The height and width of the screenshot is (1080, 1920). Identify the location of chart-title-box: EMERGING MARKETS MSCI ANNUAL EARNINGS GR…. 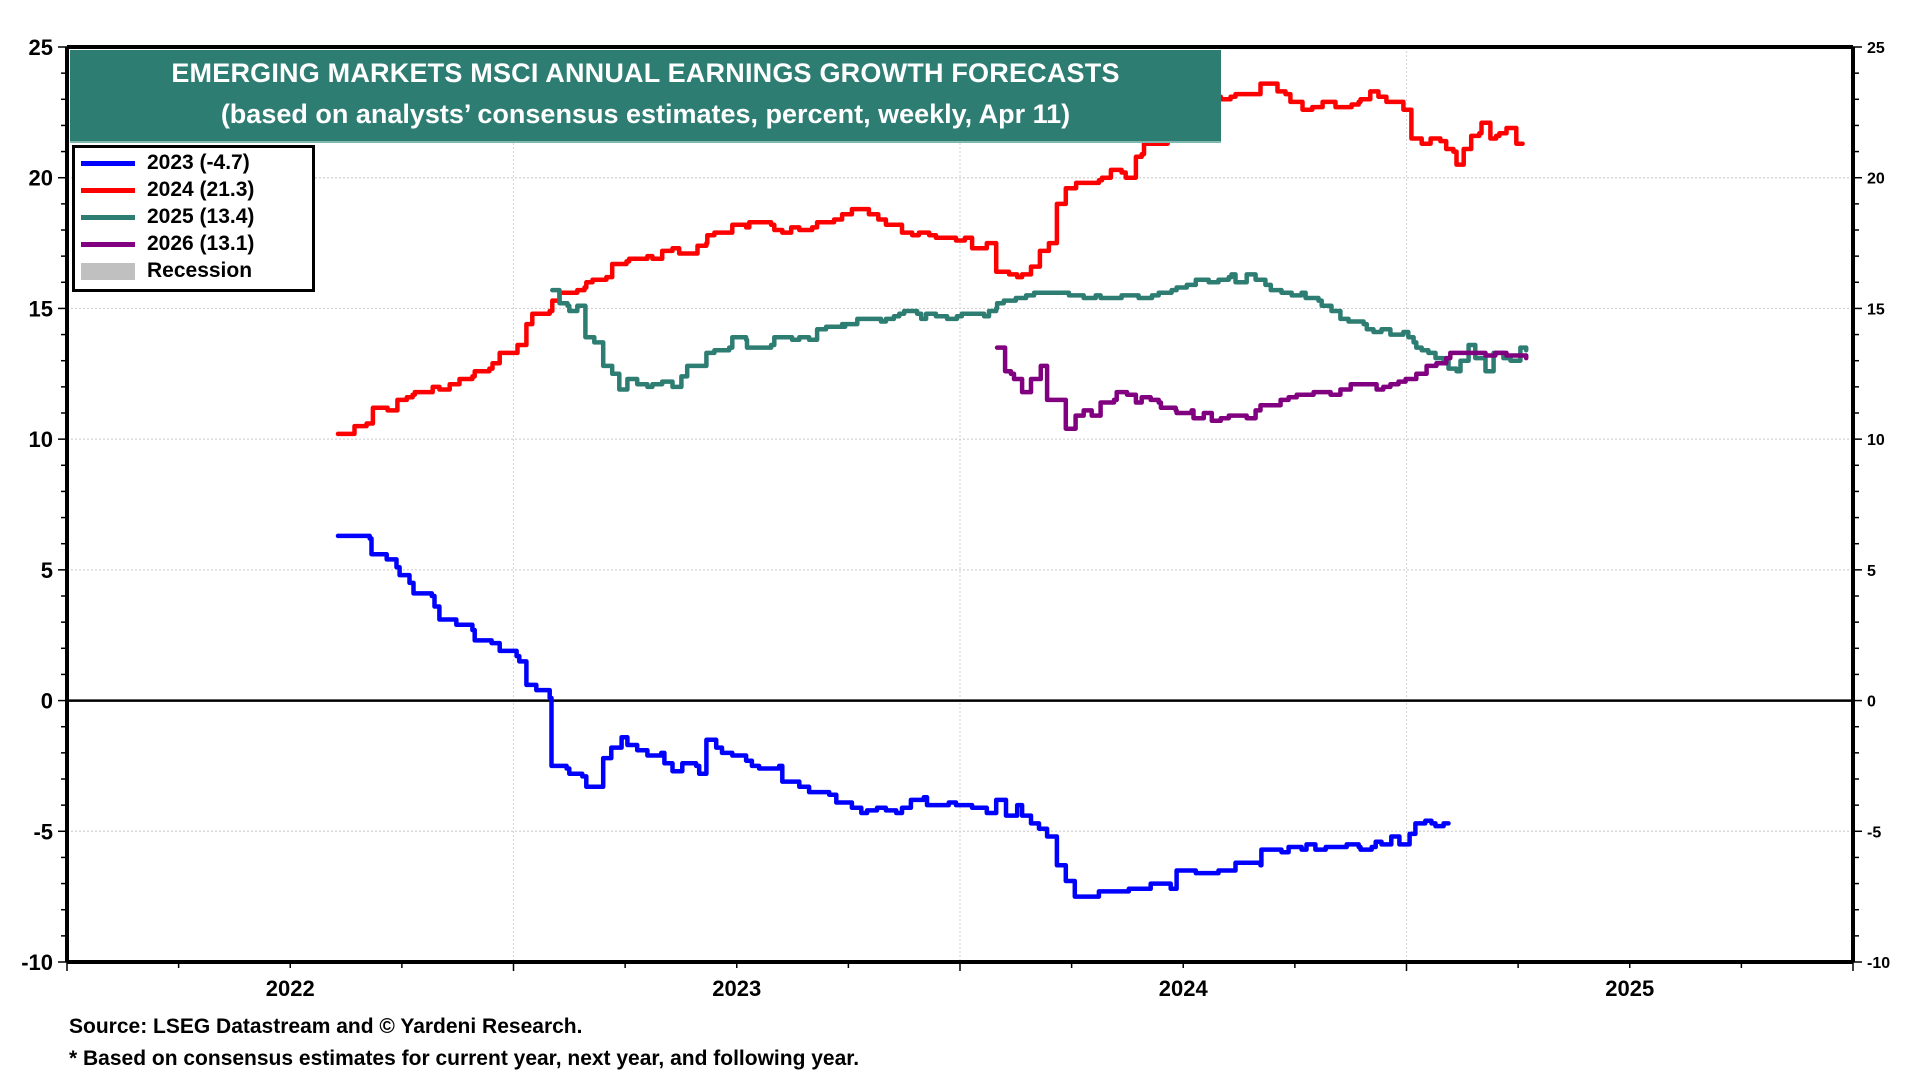
(645, 96).